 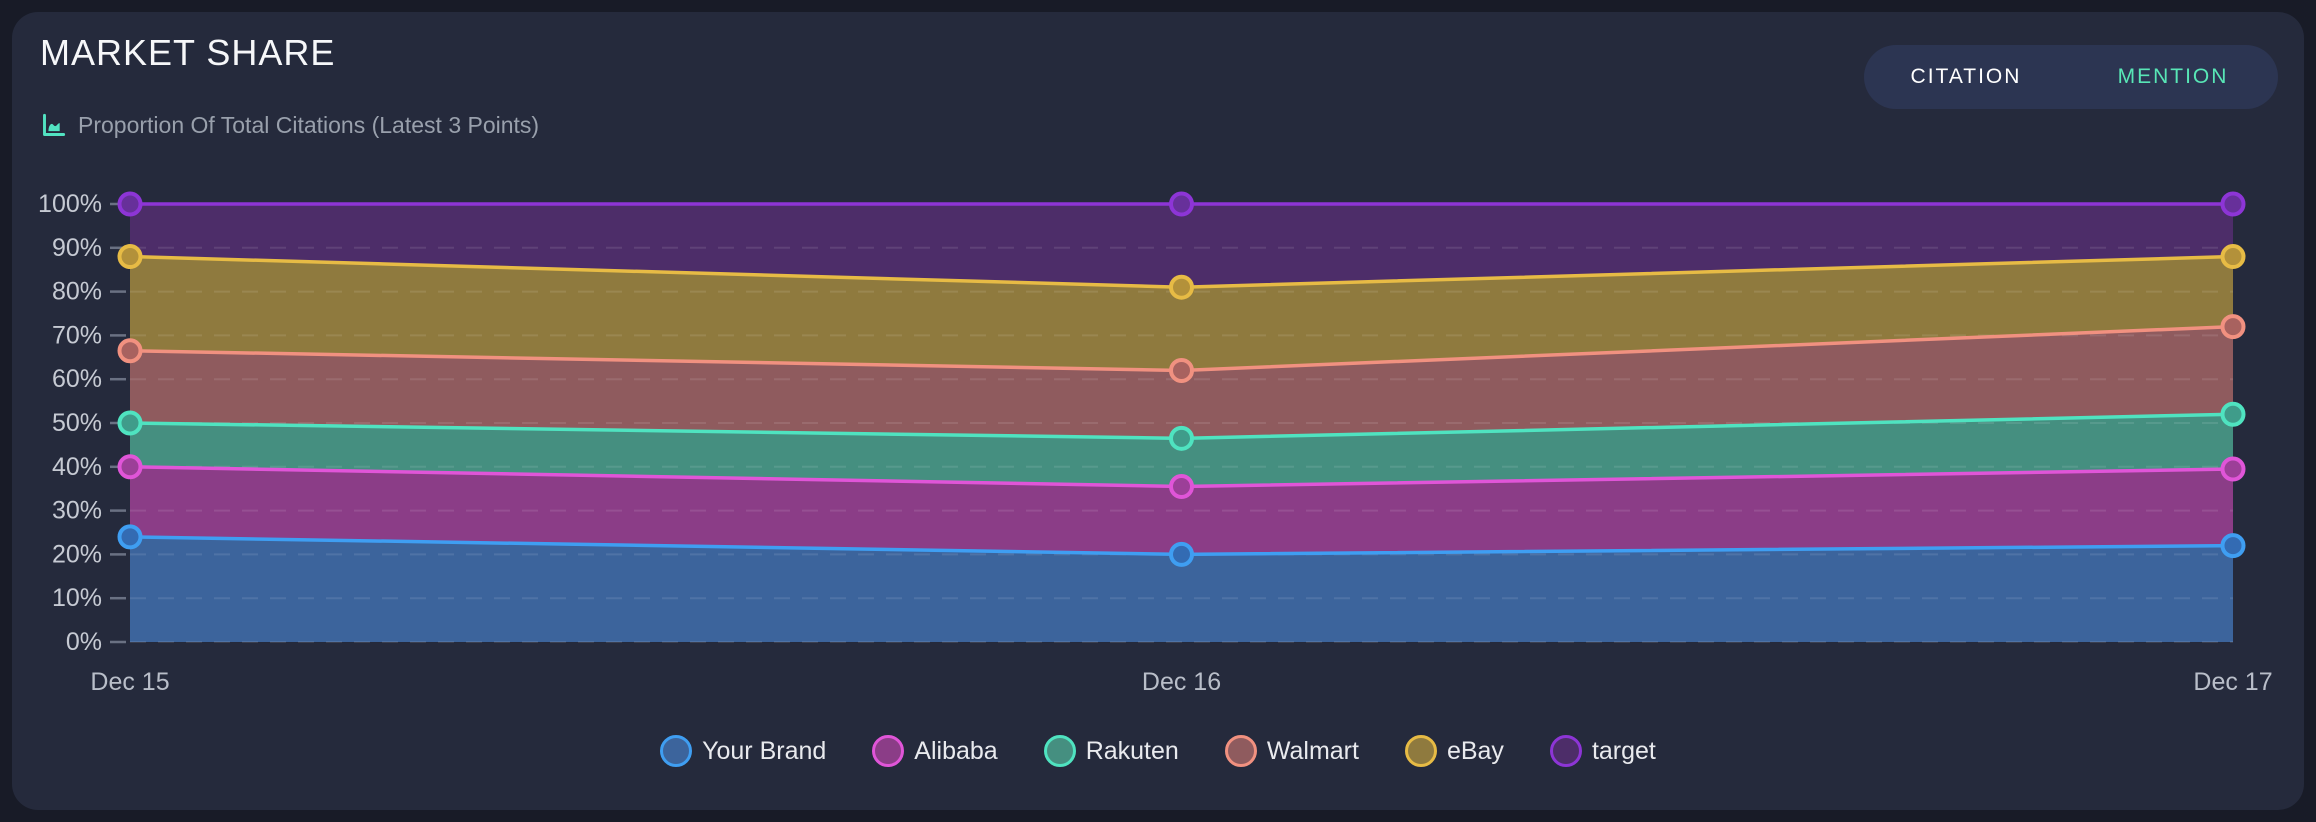 What do you see at coordinates (77, 511) in the screenshot?
I see `y-axis-label: 30%` at bounding box center [77, 511].